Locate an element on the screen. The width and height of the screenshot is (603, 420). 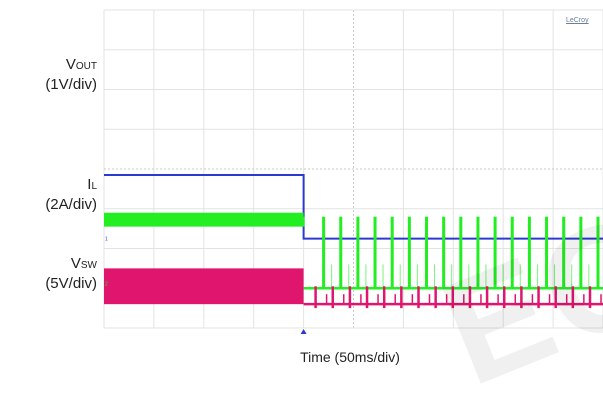
channel-marker-3: 3 is located at coordinates (106, 300).